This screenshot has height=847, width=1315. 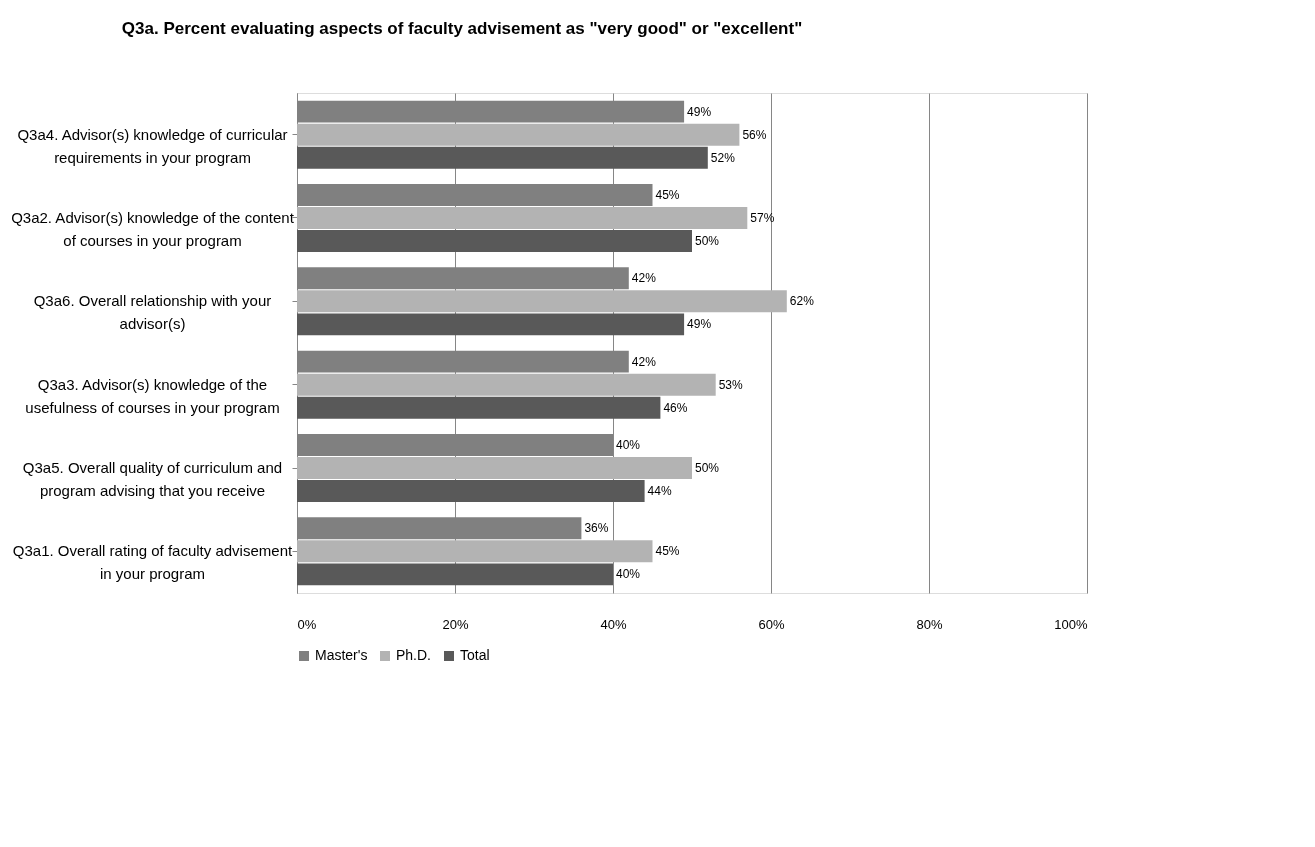 I want to click on y-tick-label: Q3a3. Advisor(s) knowledge of the usefulness of courses in your program, so click(x=152, y=395).